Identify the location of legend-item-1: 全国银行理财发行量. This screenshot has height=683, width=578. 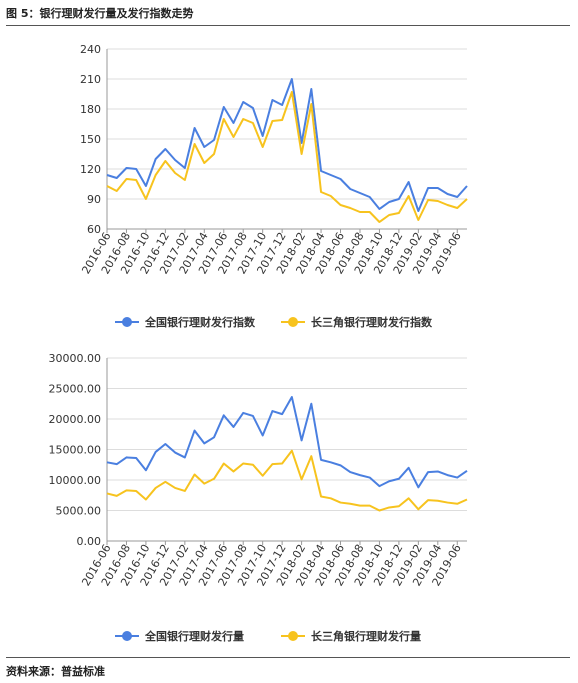
(179, 636).